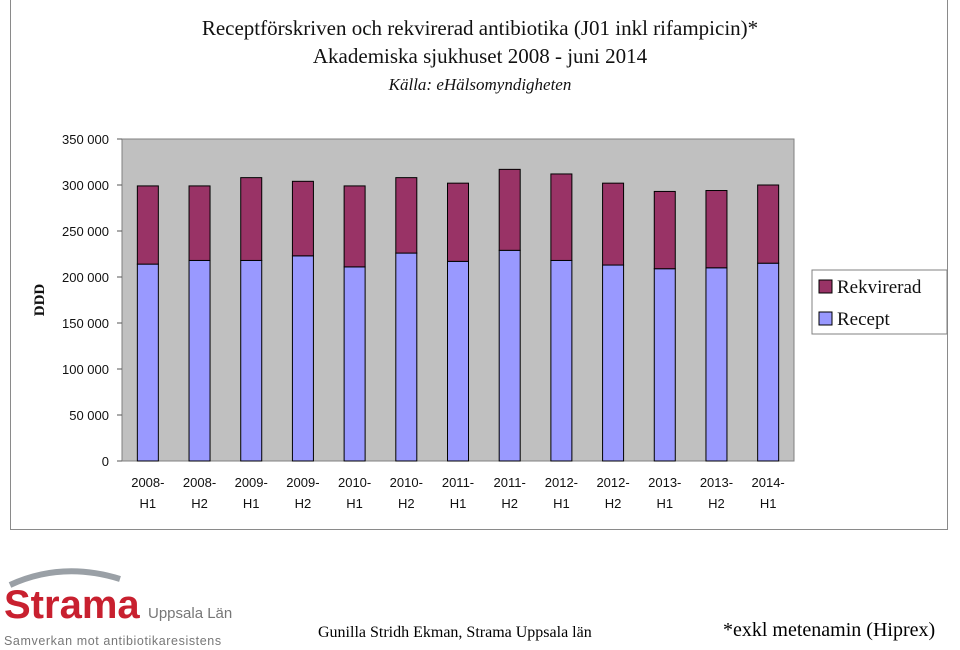 The height and width of the screenshot is (650, 960). I want to click on y-tick-label: 250 000, so click(85, 231).